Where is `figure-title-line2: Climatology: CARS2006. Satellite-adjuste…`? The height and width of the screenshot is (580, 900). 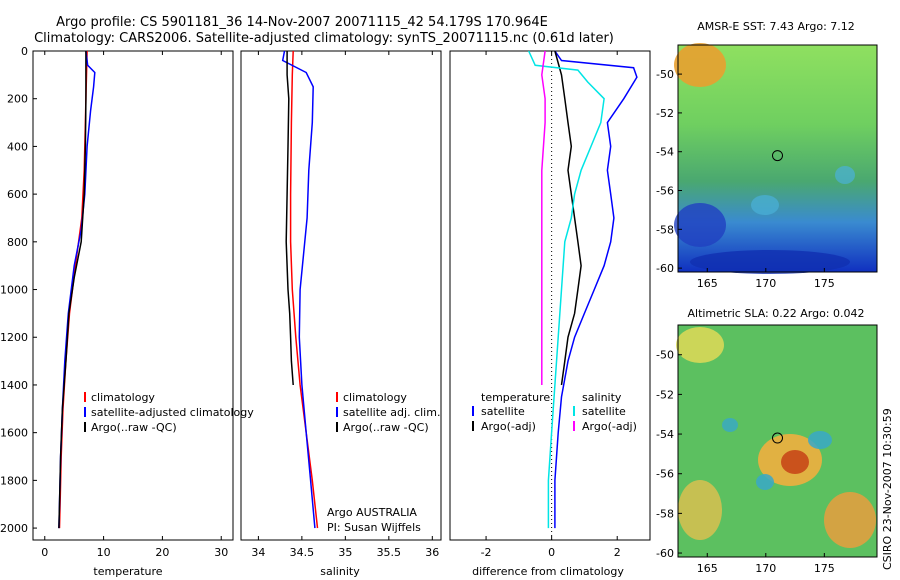 figure-title-line2: Climatology: CARS2006. Satellite-adjuste… is located at coordinates (324, 38).